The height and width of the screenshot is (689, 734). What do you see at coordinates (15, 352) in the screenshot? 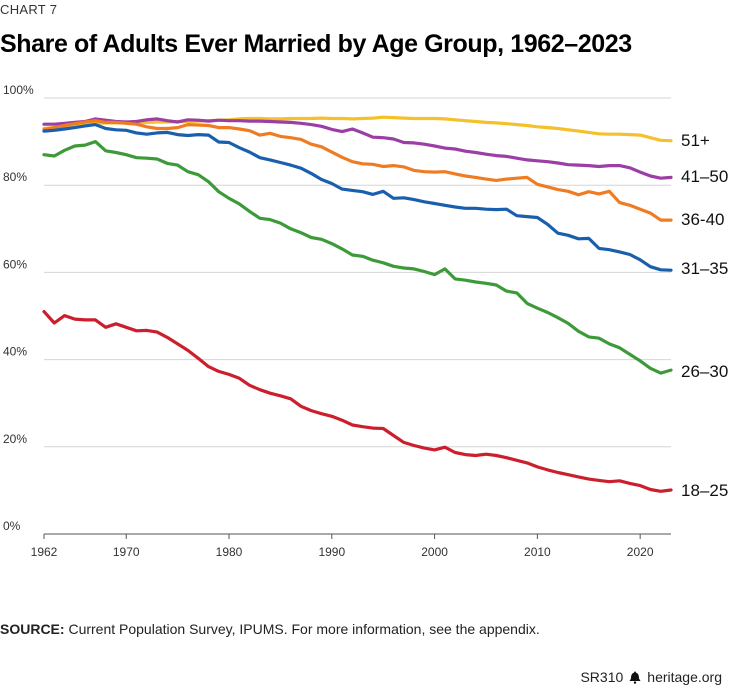
I see `y-tick-label: 40%` at bounding box center [15, 352].